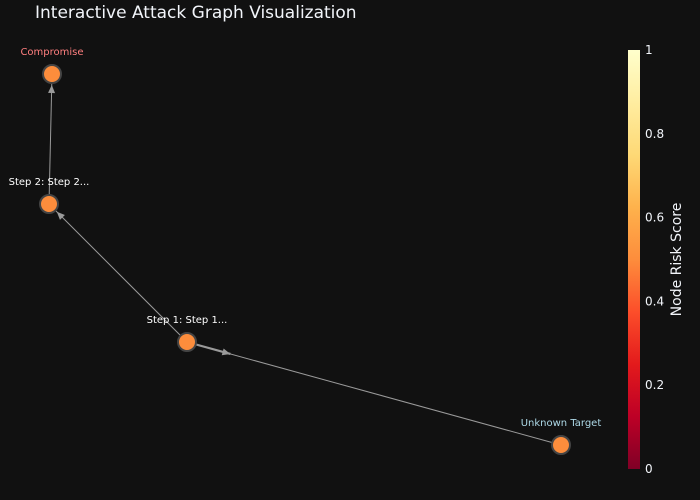 Image resolution: width=700 pixels, height=500 pixels. I want to click on node-step2, so click(49, 204).